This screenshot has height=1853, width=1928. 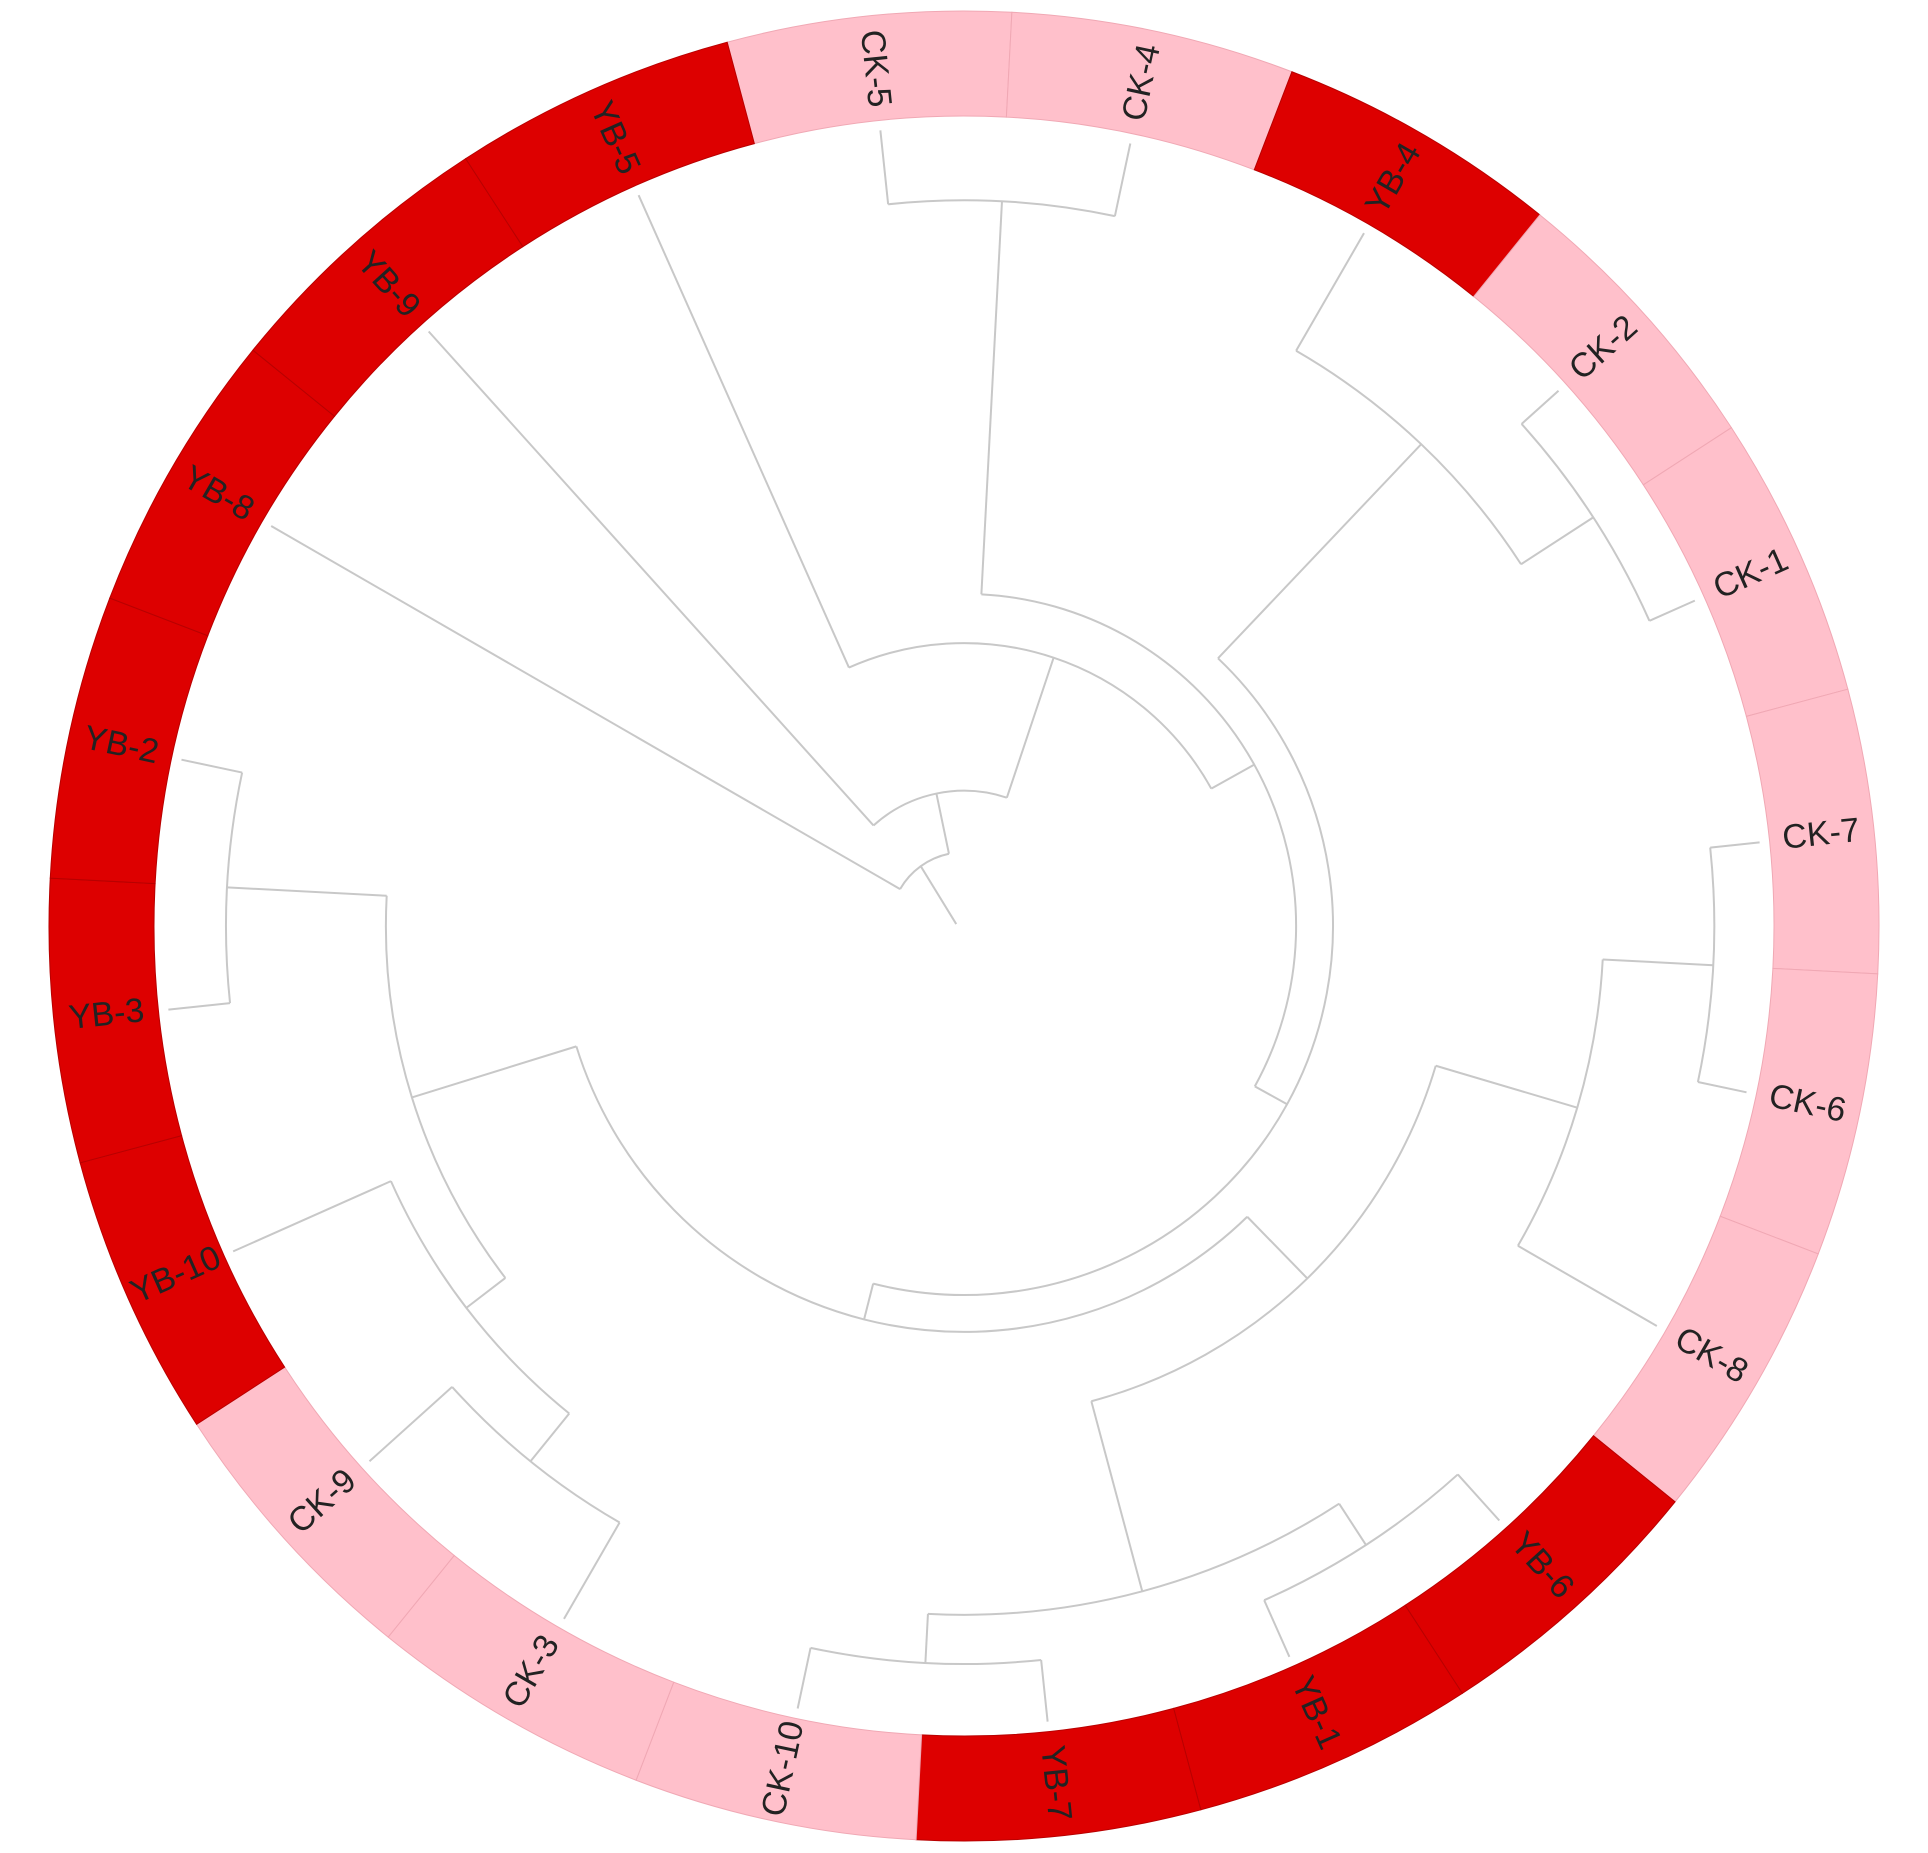 What do you see at coordinates (938, 895) in the screenshot?
I see `root-line` at bounding box center [938, 895].